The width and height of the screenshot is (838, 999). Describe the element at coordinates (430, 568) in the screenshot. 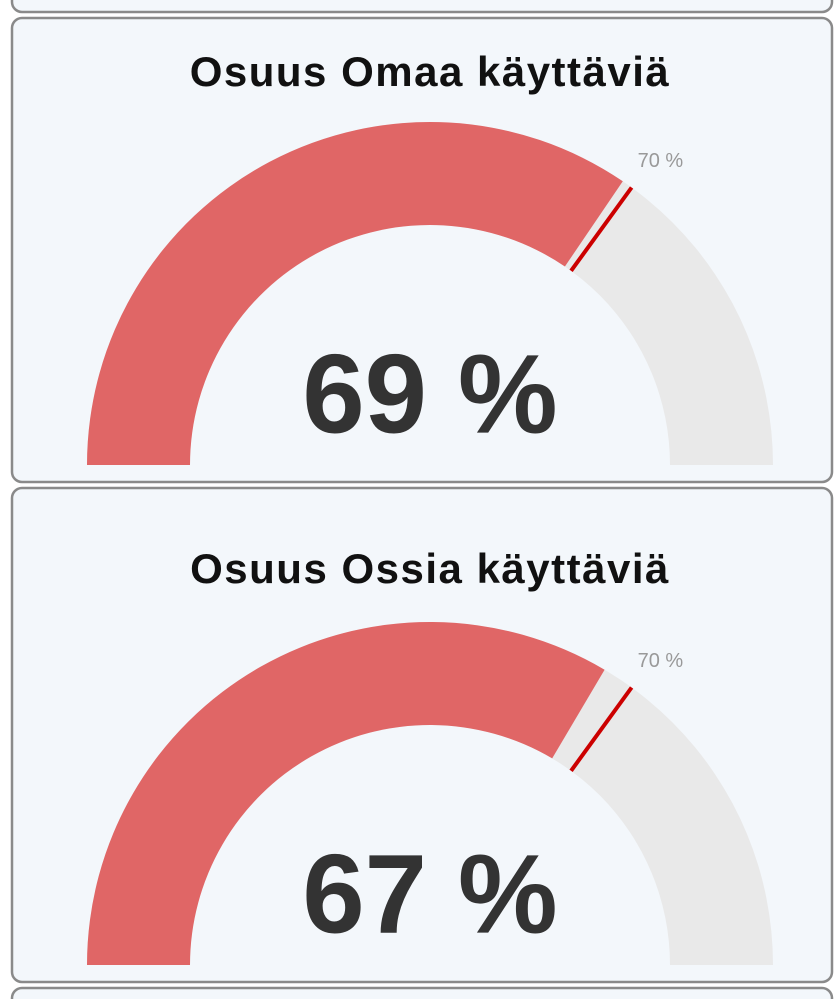

I see `gauge-title: Osuus Ossia käyttäviä` at that location.